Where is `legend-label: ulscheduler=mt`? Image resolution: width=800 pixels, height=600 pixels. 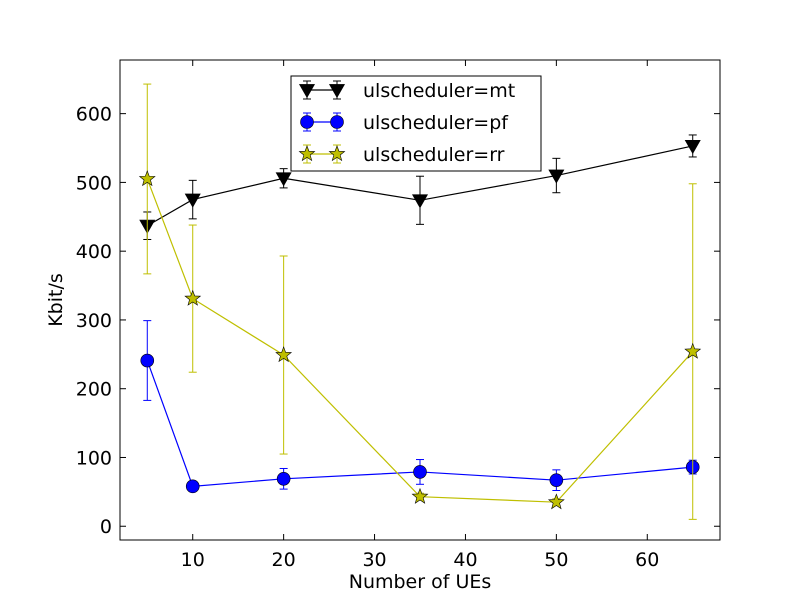
legend-label: ulscheduler=mt is located at coordinates (439, 91).